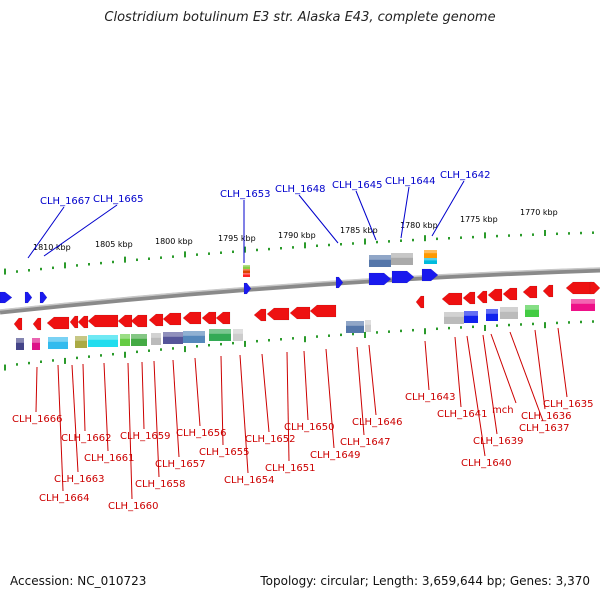  I want to click on gene-label: CLH_1636, so click(546, 416).